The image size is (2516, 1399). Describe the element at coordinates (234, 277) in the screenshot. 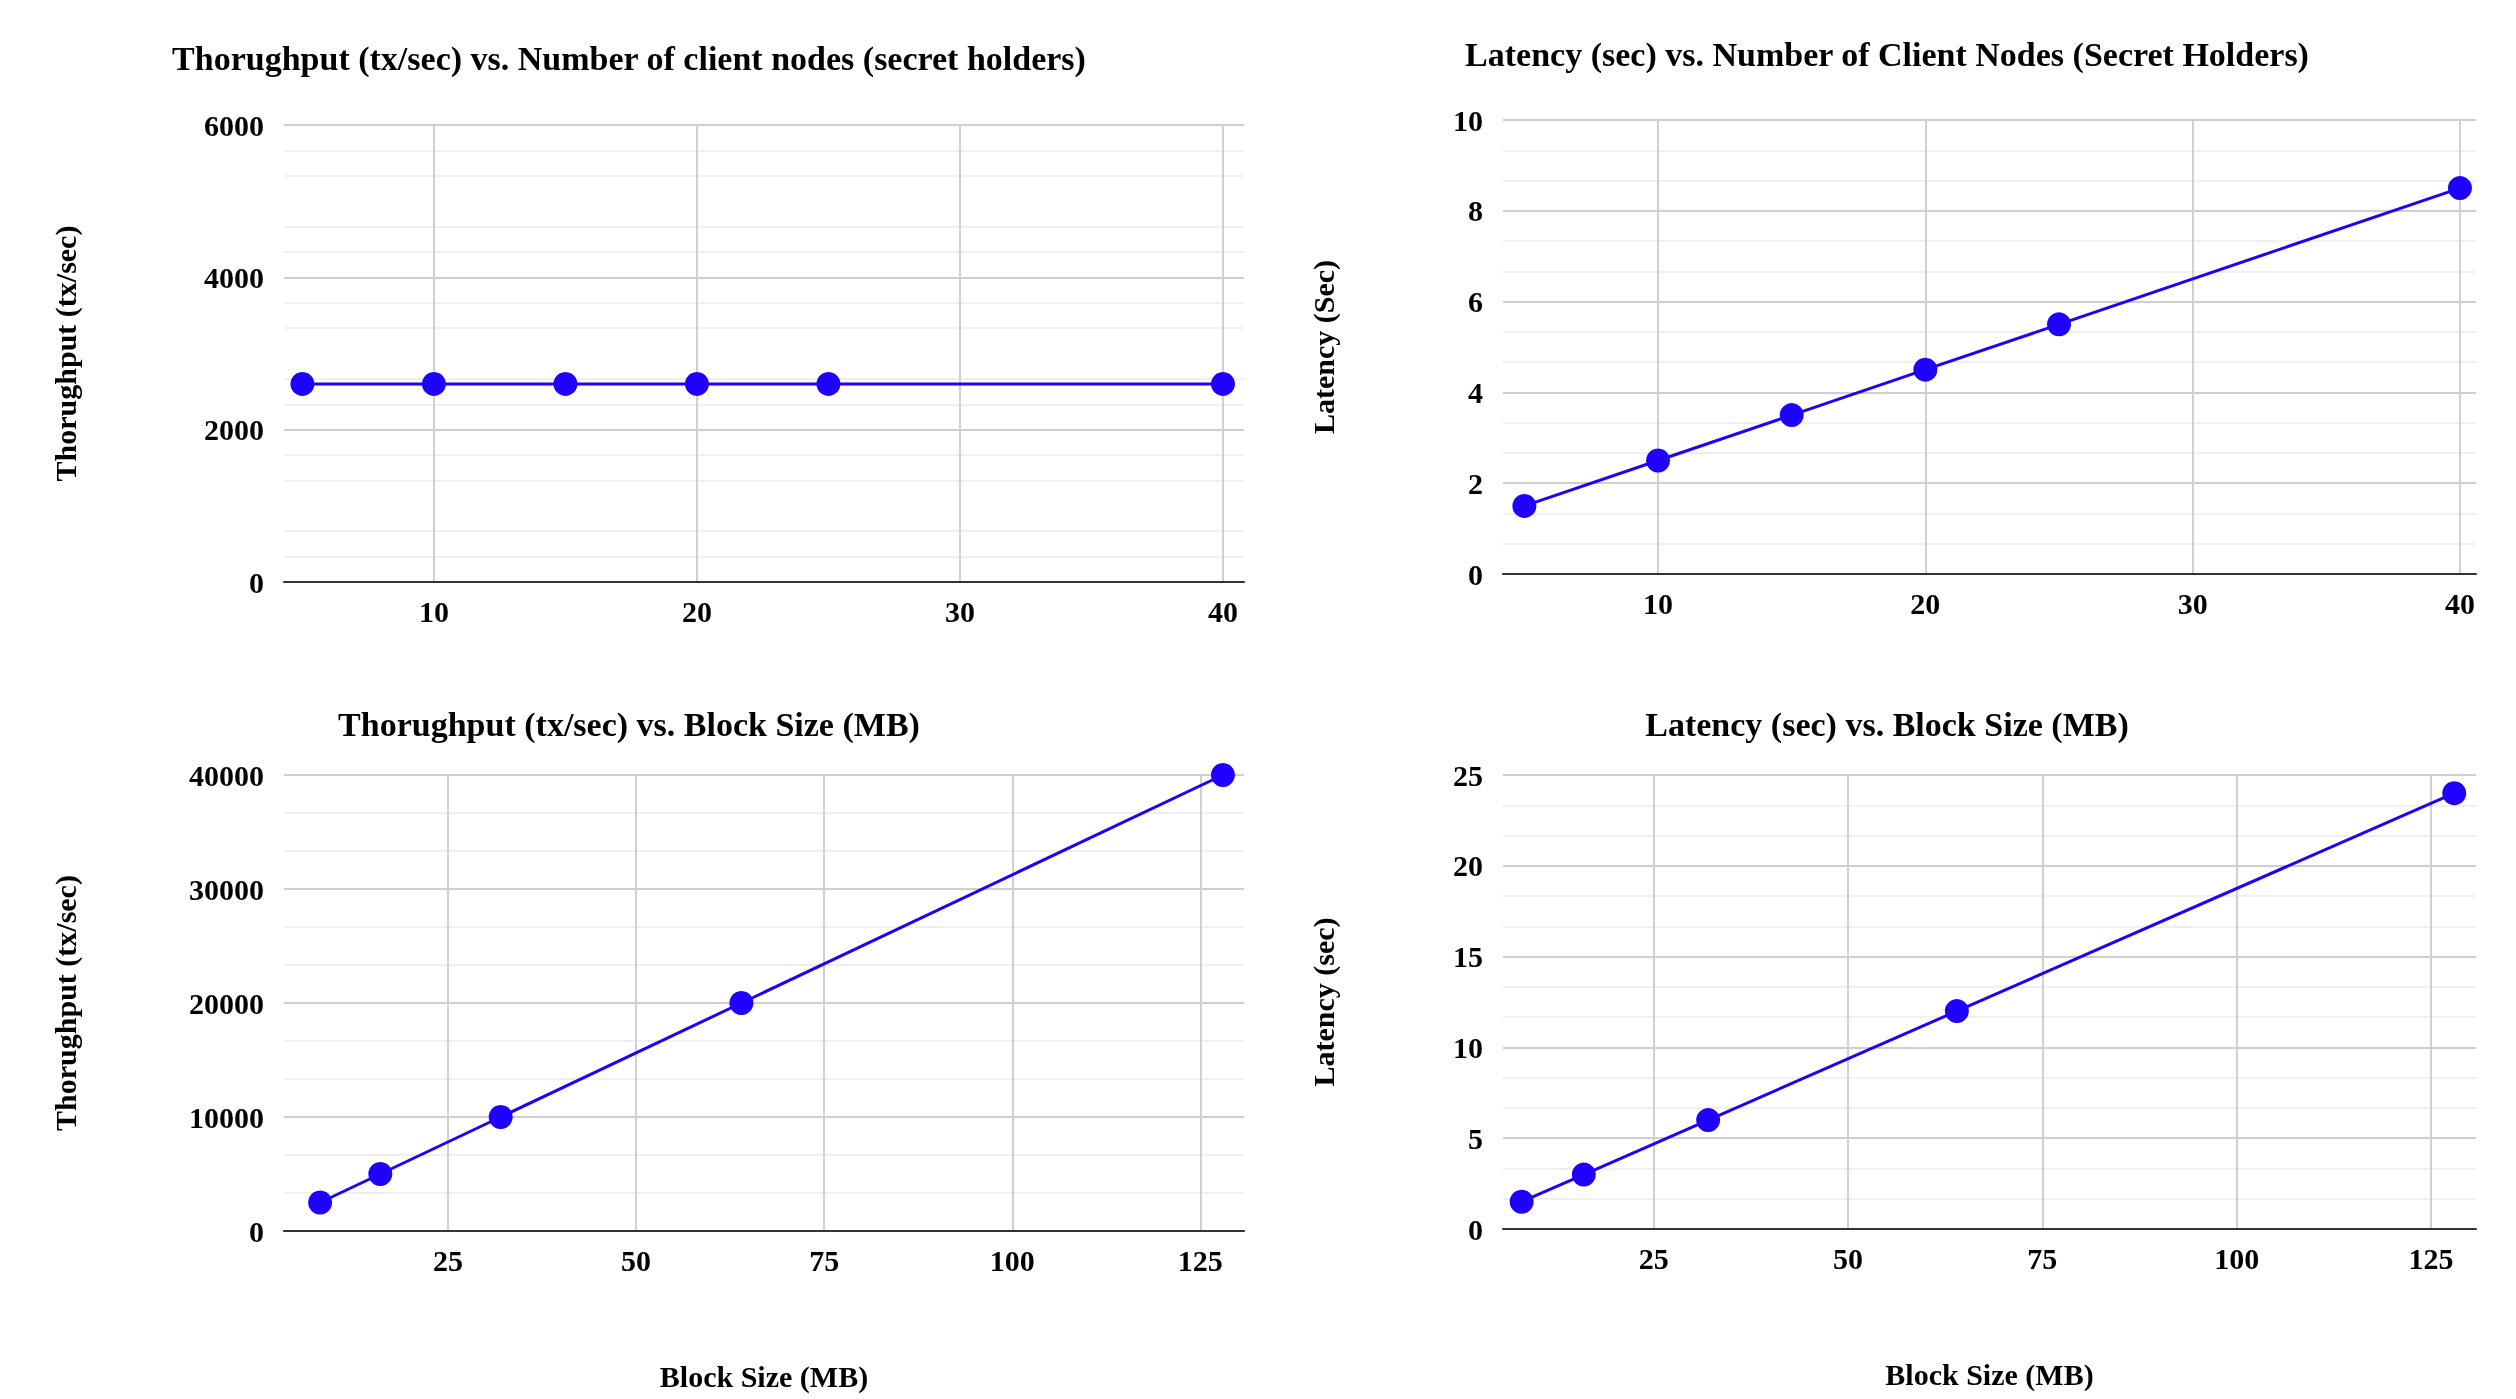

I see `y-tick-label: 4000` at that location.